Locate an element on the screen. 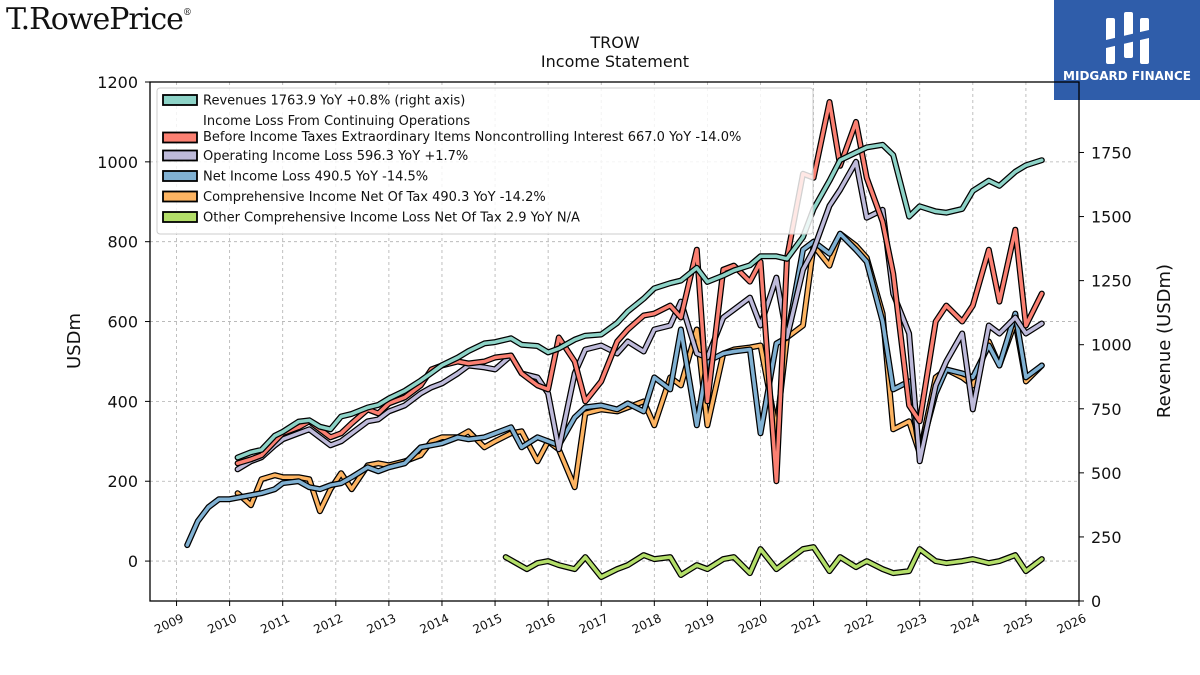 The height and width of the screenshot is (675, 1200). x-tick-label: 2010 is located at coordinates (222, 624).